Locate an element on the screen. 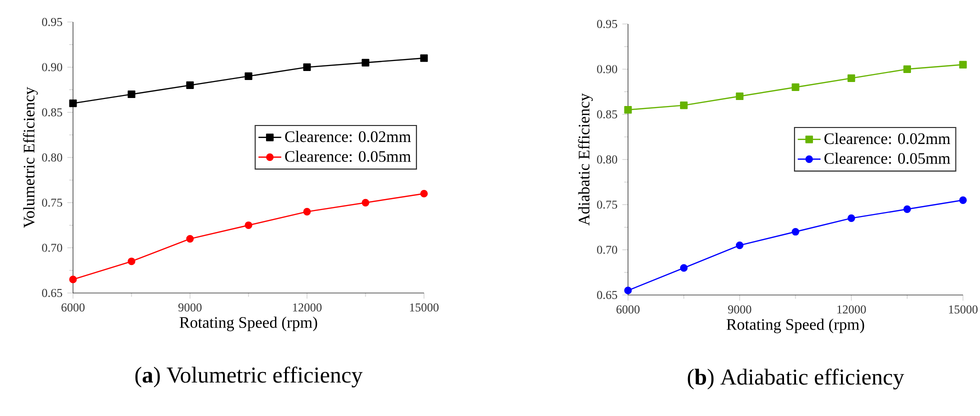 The image size is (980, 416). text: (a) Volumetric efficiency is located at coordinates (249, 377).